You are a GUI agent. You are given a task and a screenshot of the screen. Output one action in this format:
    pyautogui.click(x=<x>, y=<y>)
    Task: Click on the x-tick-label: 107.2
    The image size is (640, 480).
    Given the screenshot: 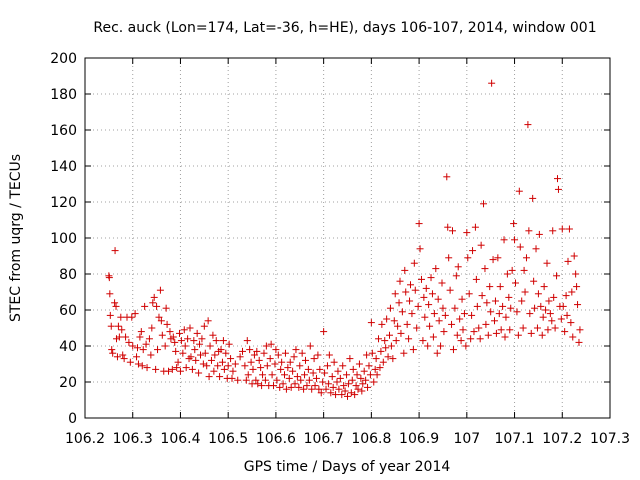 What is the action you would take?
    pyautogui.click(x=562, y=439)
    